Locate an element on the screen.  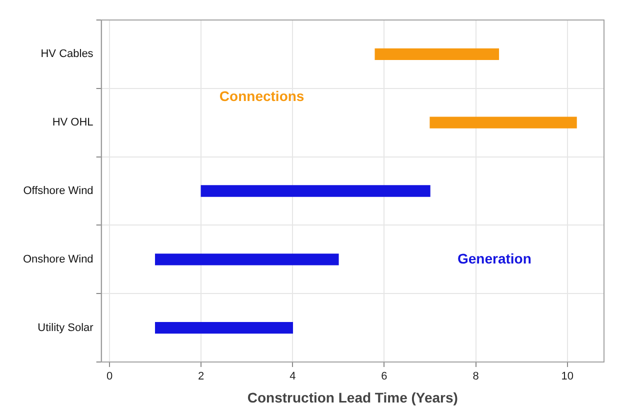
x-tick-label: 0 is located at coordinates (109, 376).